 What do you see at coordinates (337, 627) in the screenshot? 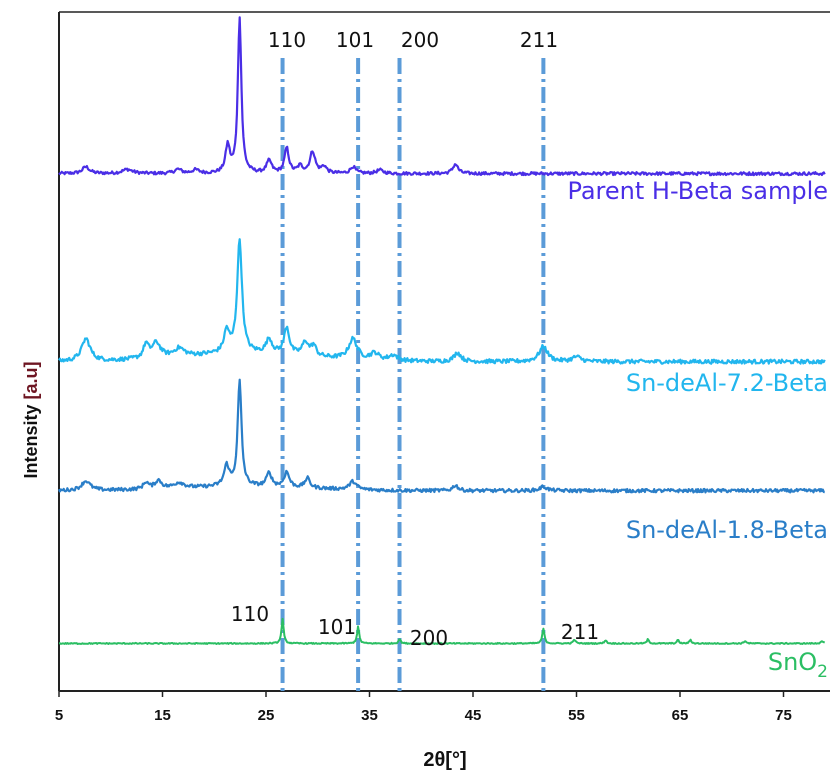
I see `sno2-peak-label-101: 101` at bounding box center [337, 627].